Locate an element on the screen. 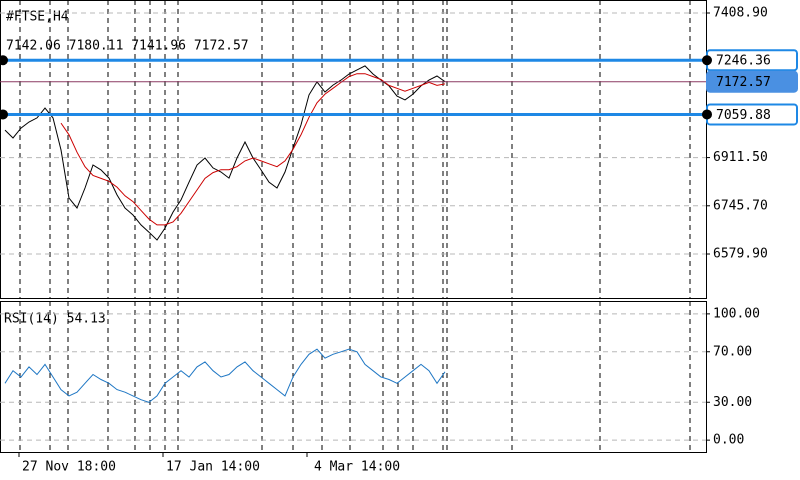 This screenshot has height=480, width=800. y-tick-label: 6579.90 is located at coordinates (740, 253).